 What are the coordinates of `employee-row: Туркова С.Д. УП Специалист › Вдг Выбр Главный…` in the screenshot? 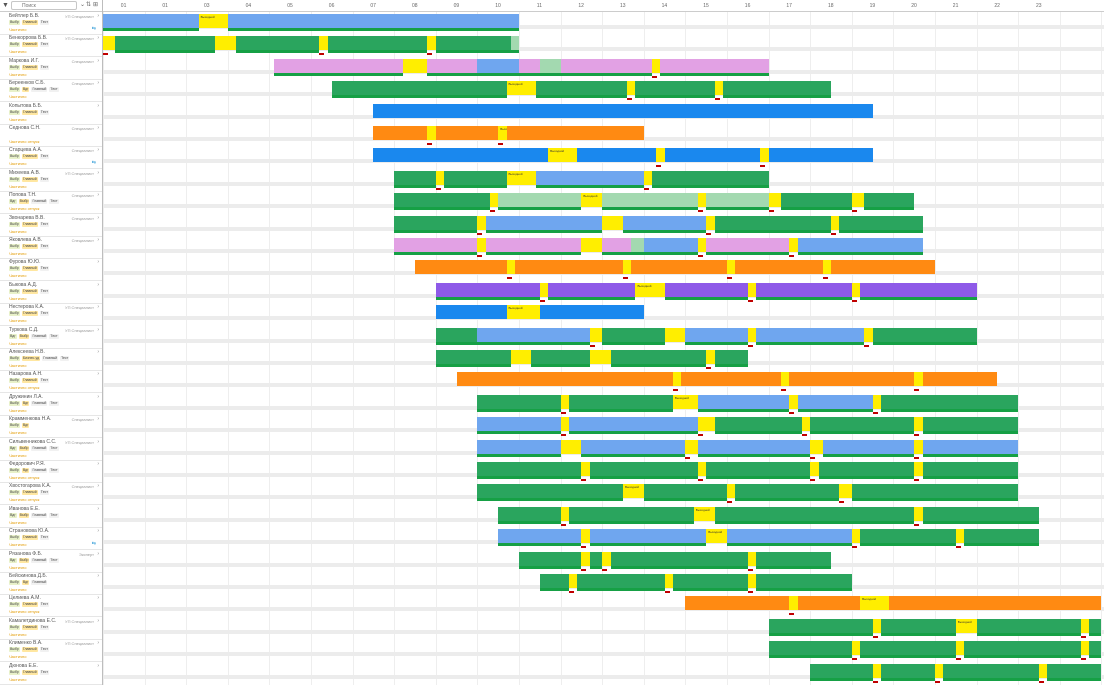 It's located at (51, 337).